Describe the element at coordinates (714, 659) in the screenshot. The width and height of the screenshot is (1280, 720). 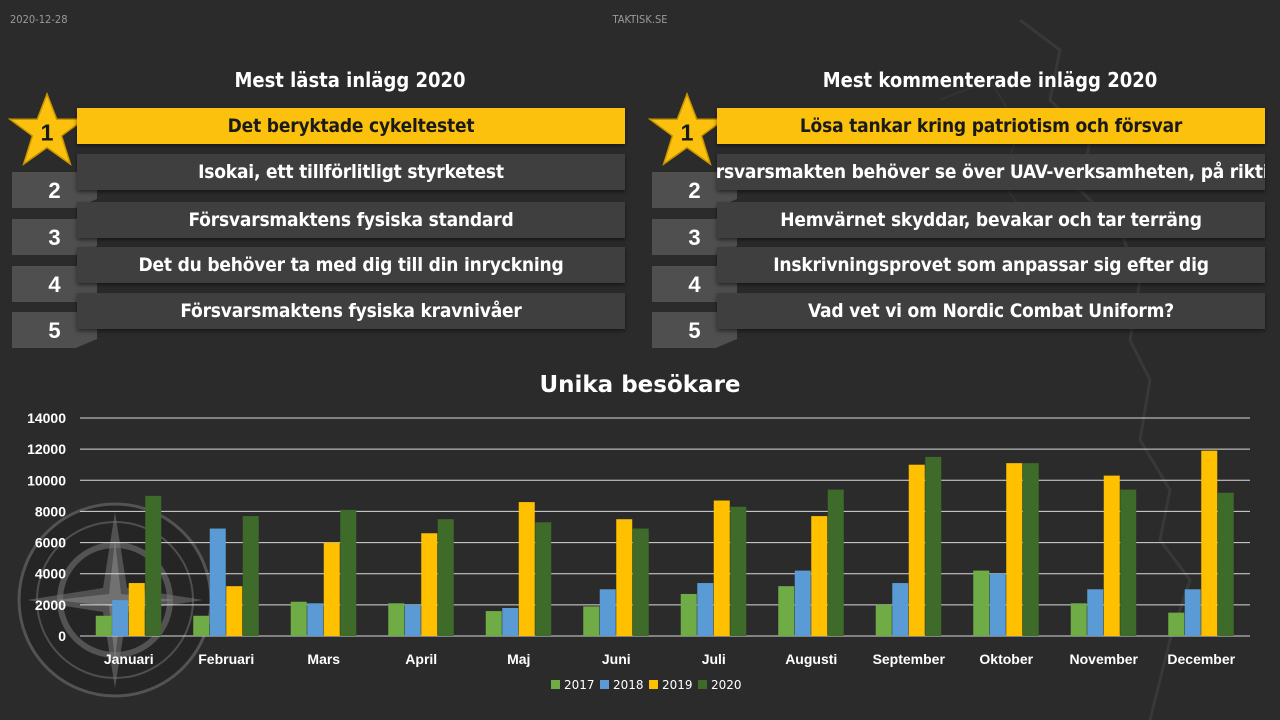
I see `x-tick-label: Juli` at that location.